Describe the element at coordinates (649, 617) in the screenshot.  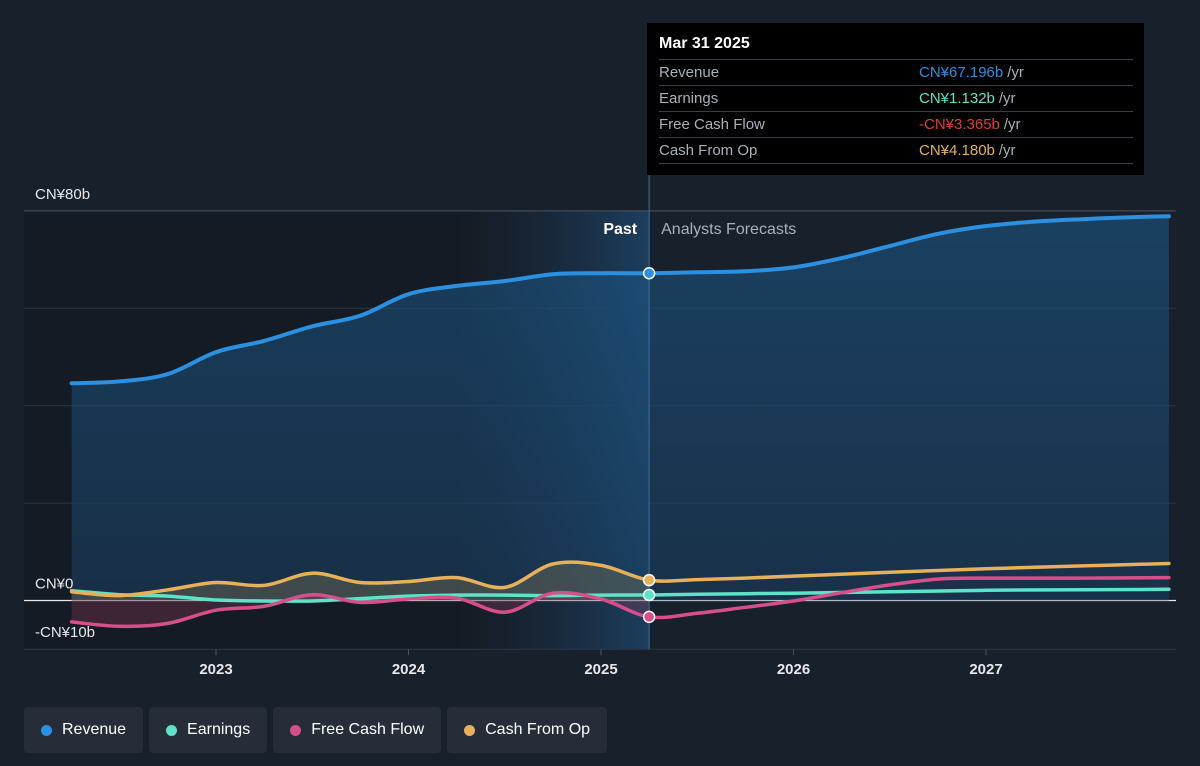
I see `free-cash-flow-marker` at that location.